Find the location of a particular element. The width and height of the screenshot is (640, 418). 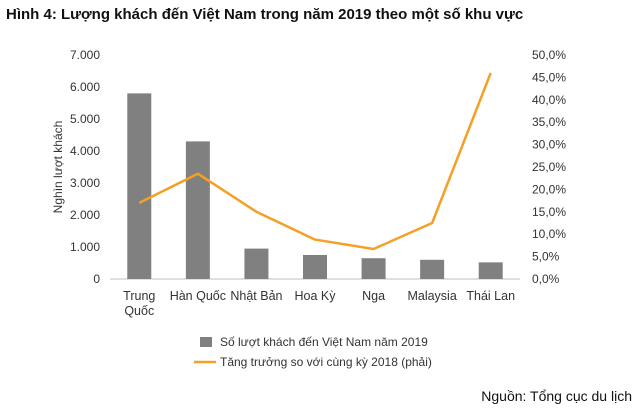

y-right-tick-label: 45,0% is located at coordinates (549, 77).